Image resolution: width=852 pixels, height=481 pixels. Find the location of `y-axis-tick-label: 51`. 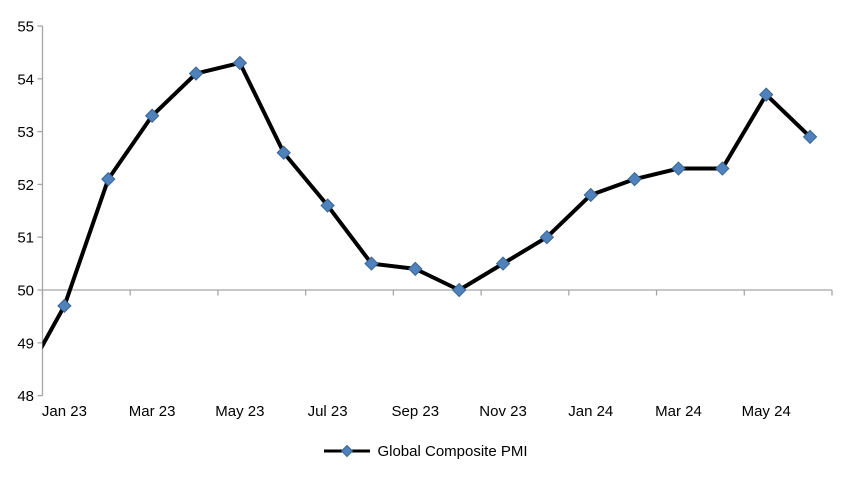

y-axis-tick-label: 51 is located at coordinates (25, 238).